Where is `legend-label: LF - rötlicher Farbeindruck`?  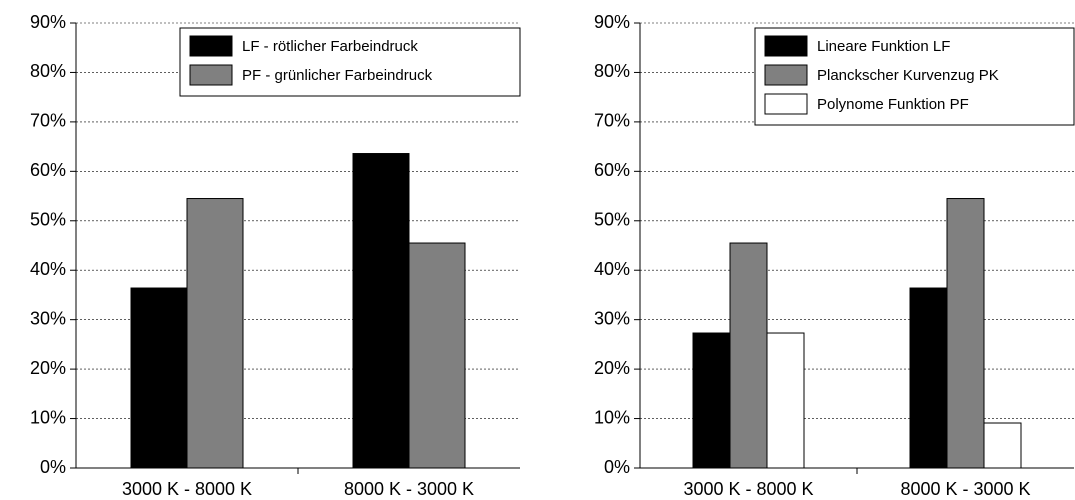
legend-label: LF - rötlicher Farbeindruck is located at coordinates (330, 46).